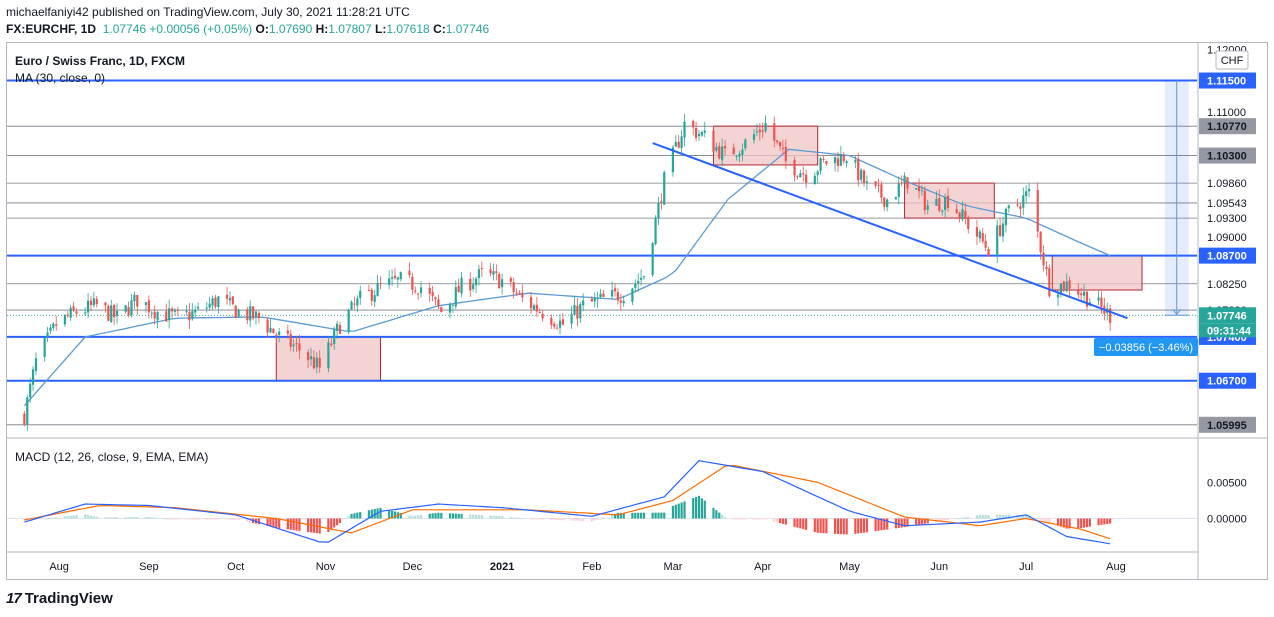 The width and height of the screenshot is (1274, 617). Describe the element at coordinates (235, 567) in the screenshot. I see `time-tick-label: Oct` at that location.